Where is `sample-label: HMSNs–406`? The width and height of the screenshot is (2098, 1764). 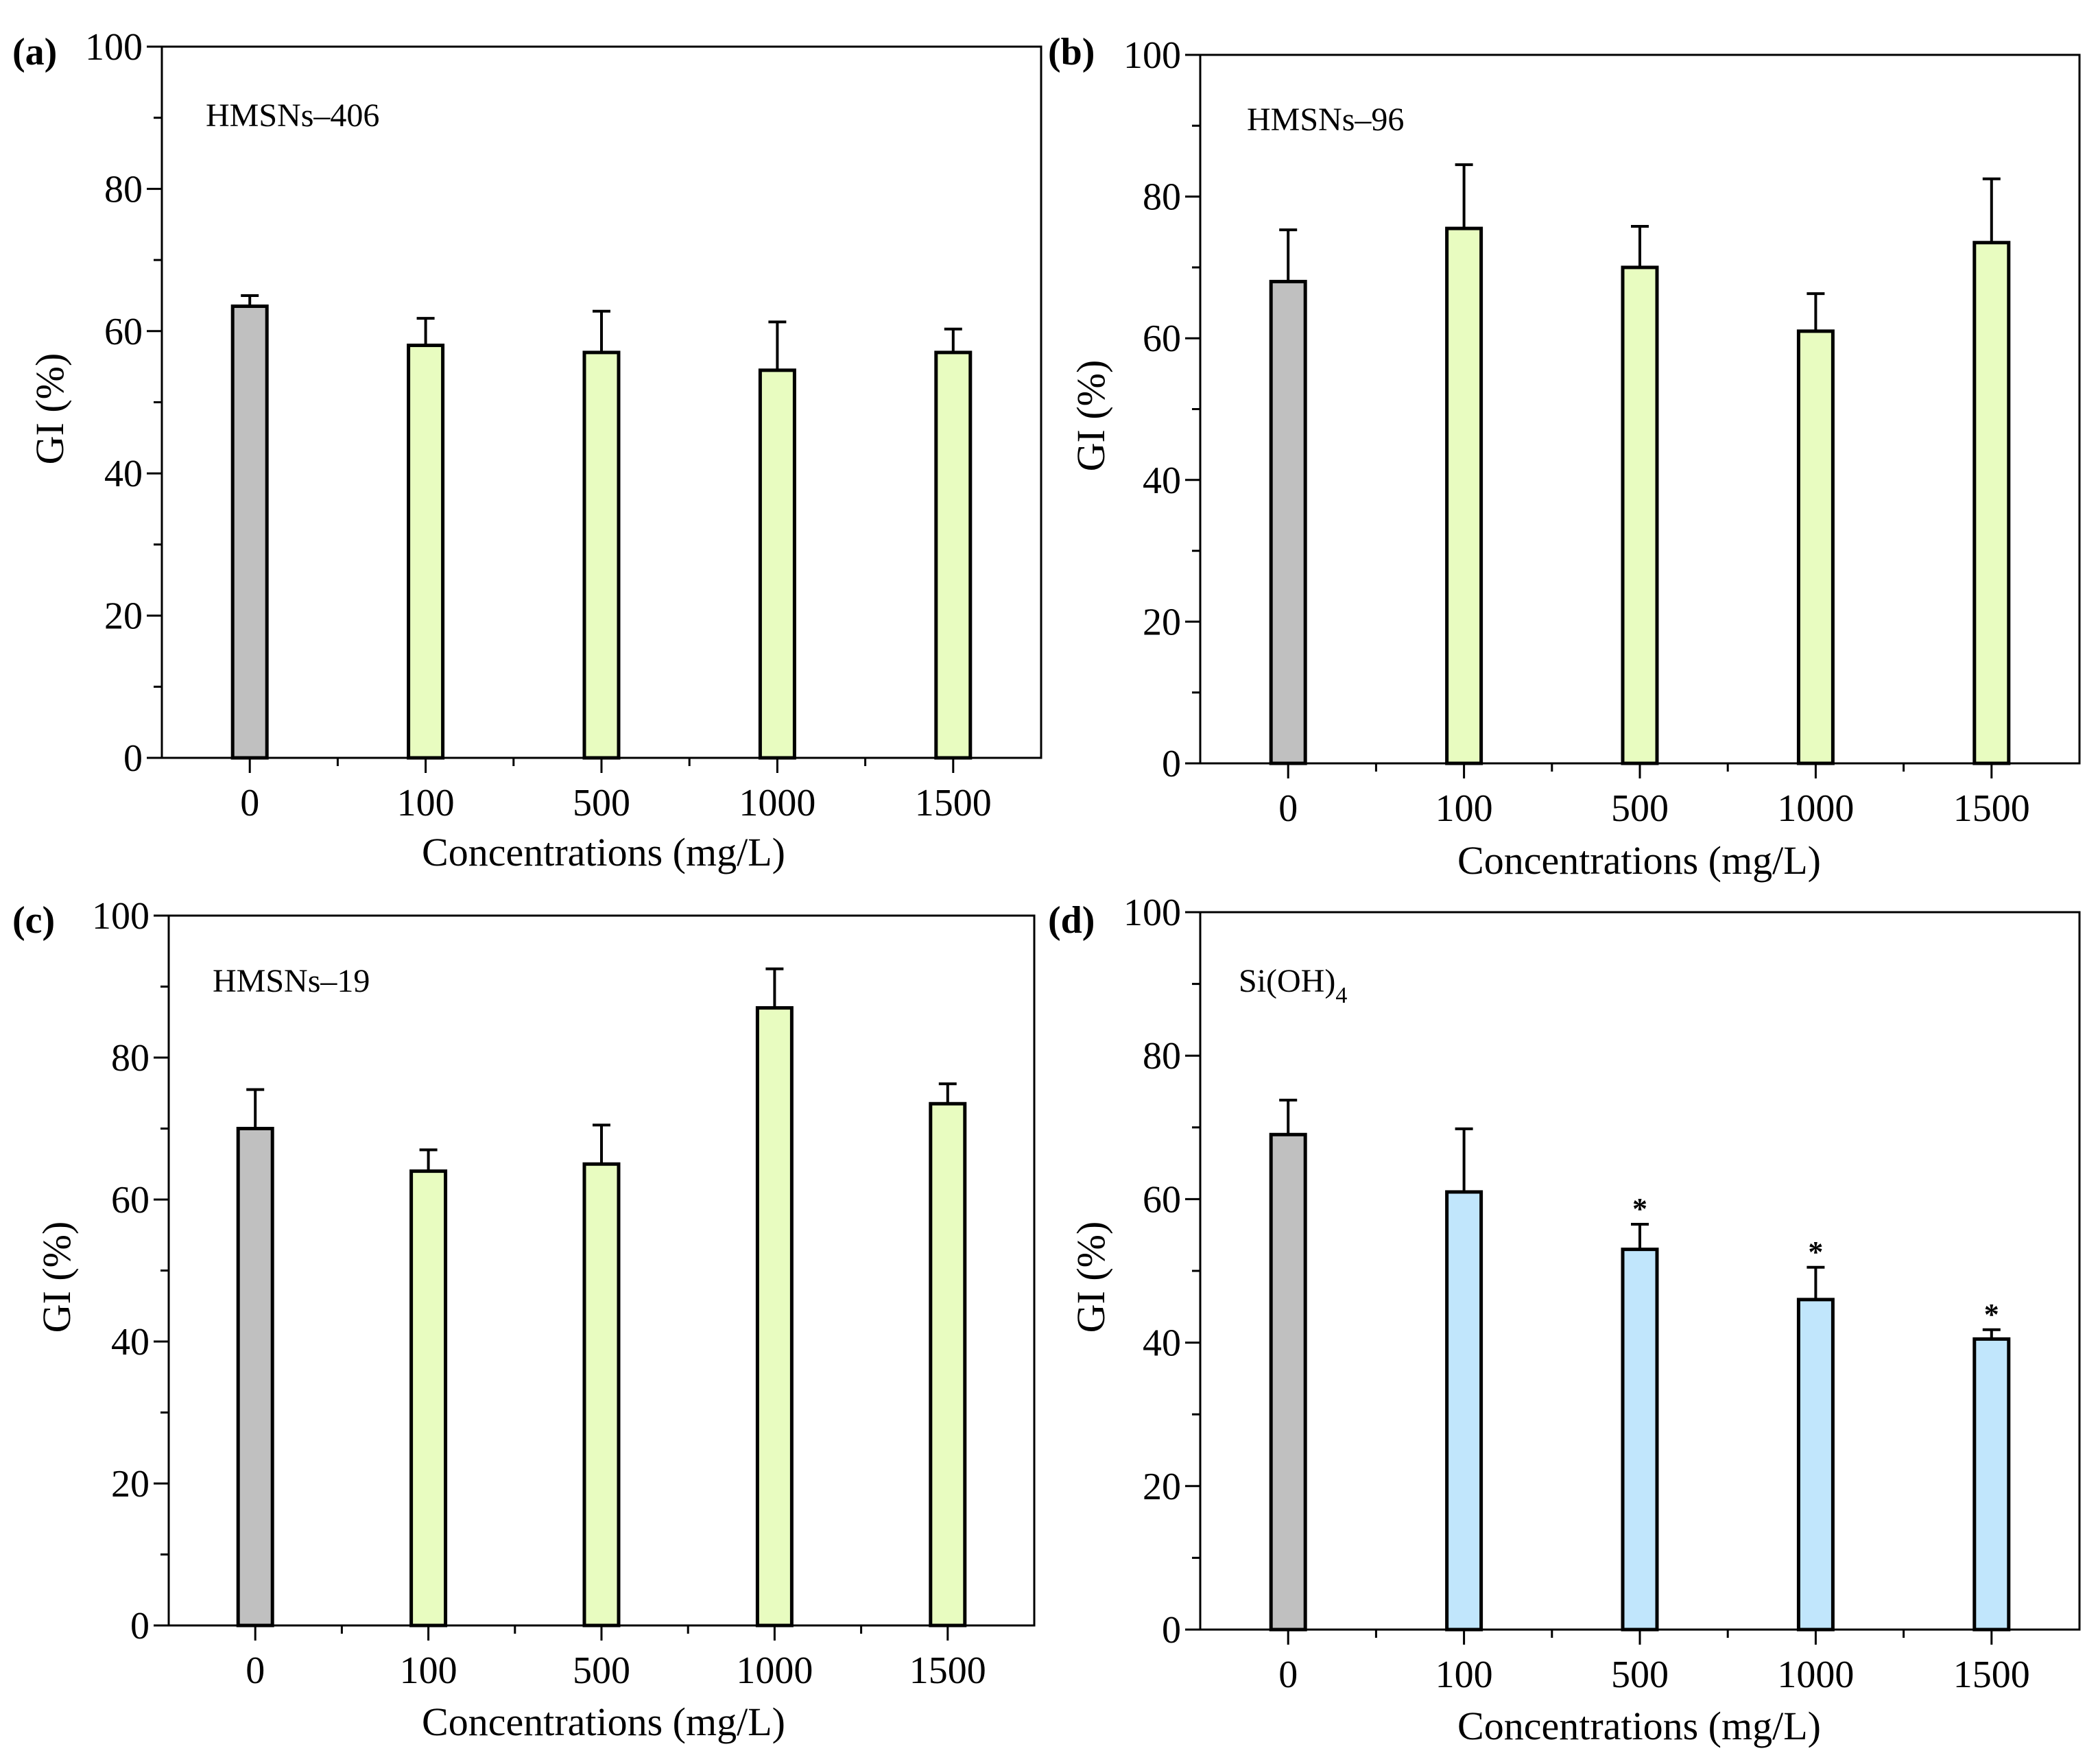
sample-label: HMSNs–406 is located at coordinates (292, 115).